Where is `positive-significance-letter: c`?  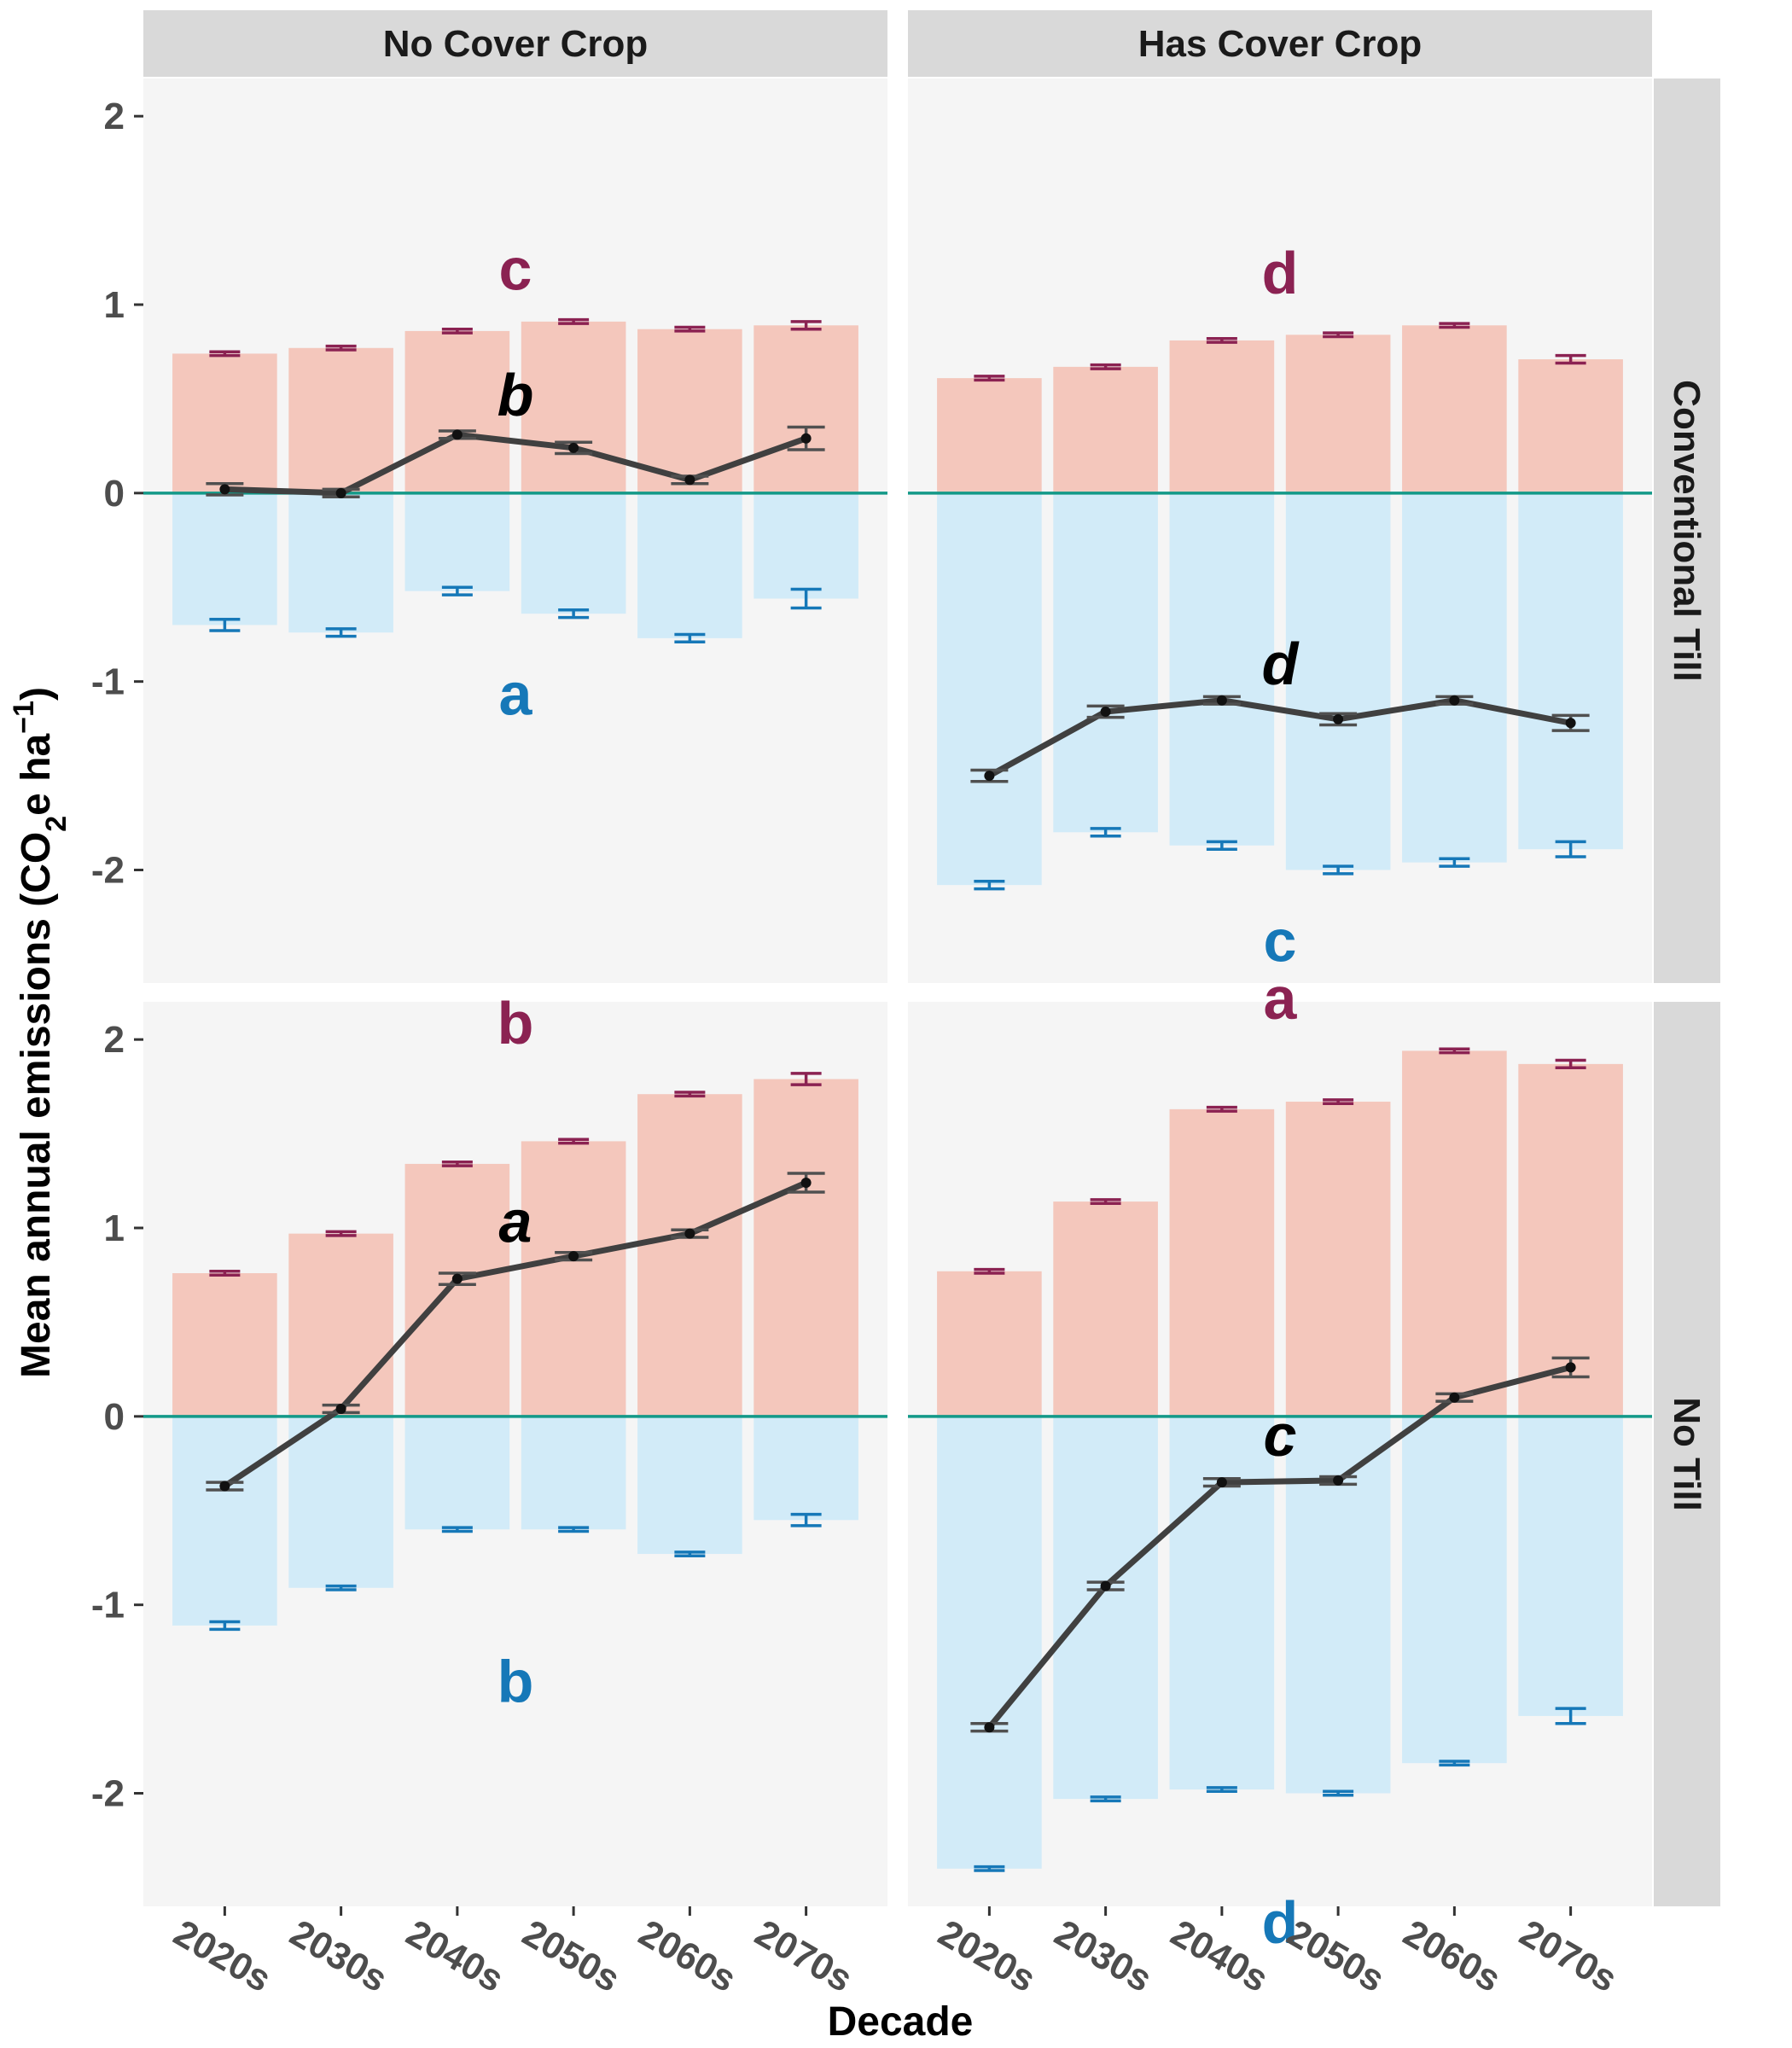
positive-significance-letter: c is located at coordinates (515, 269).